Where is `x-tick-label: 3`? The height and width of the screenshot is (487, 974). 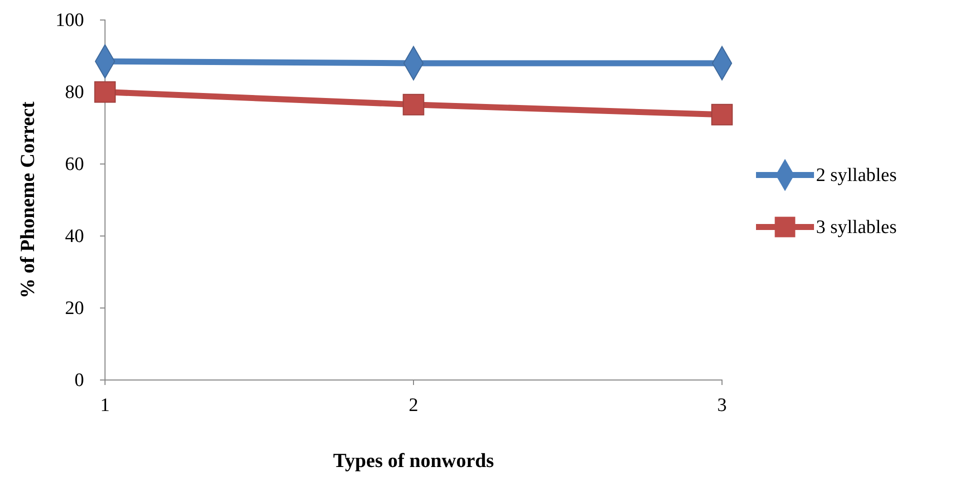
x-tick-label: 3 is located at coordinates (722, 405).